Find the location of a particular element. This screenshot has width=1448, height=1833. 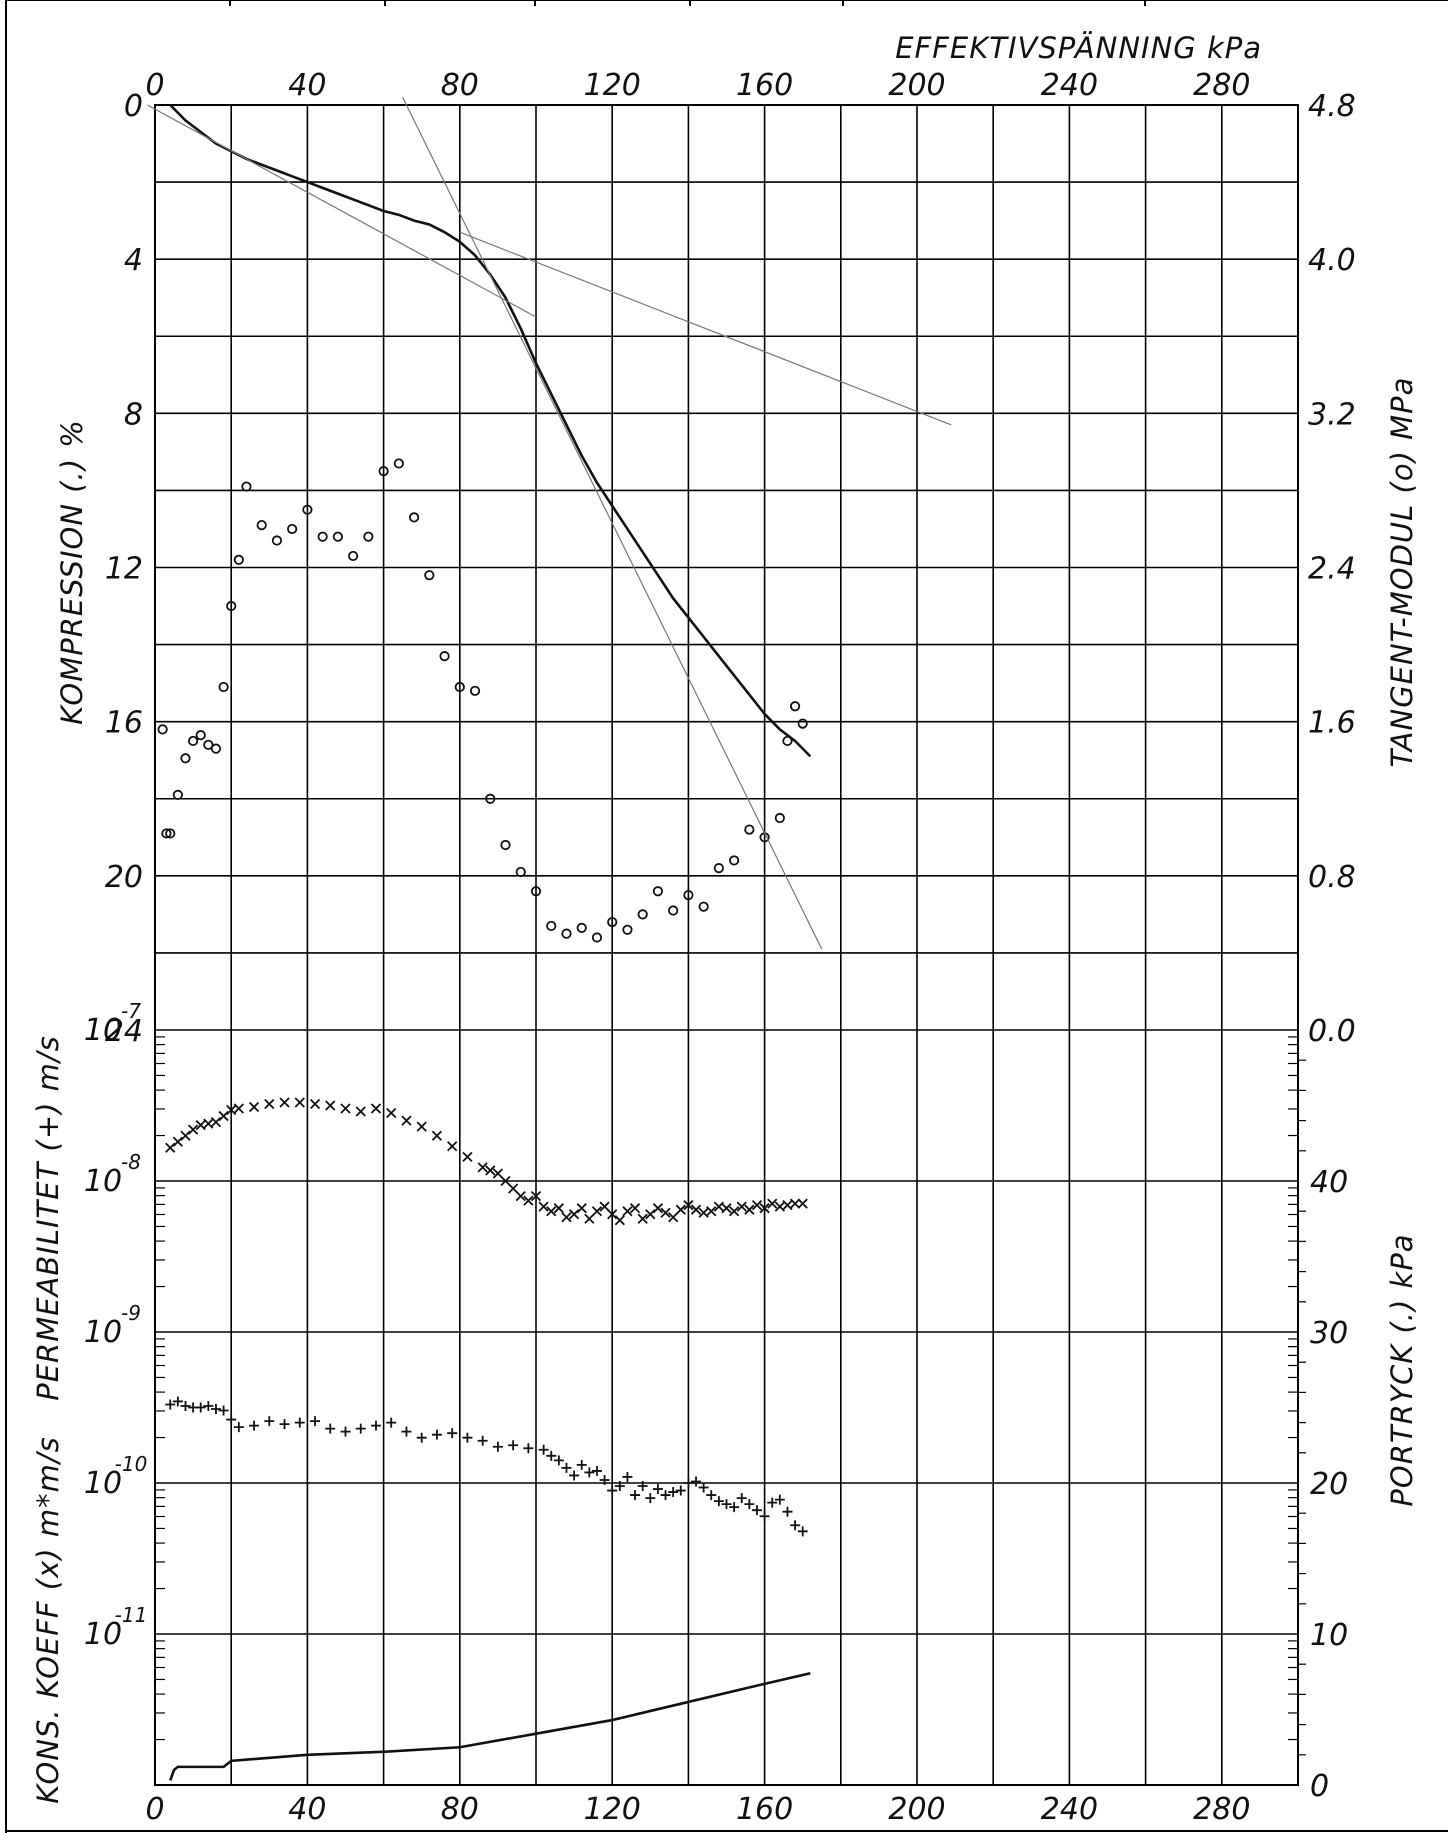

pore-pressure-curve is located at coordinates (490, 1726).